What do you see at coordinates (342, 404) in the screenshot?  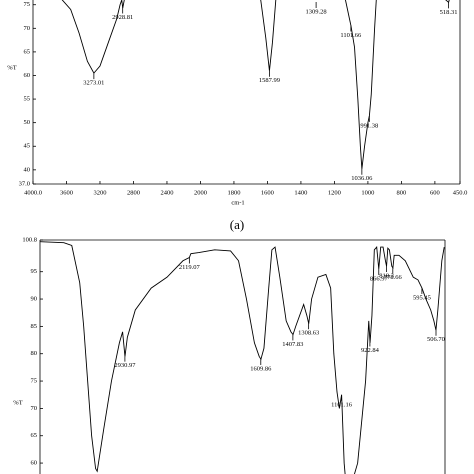 I see `peak-label: 1101.16` at bounding box center [342, 404].